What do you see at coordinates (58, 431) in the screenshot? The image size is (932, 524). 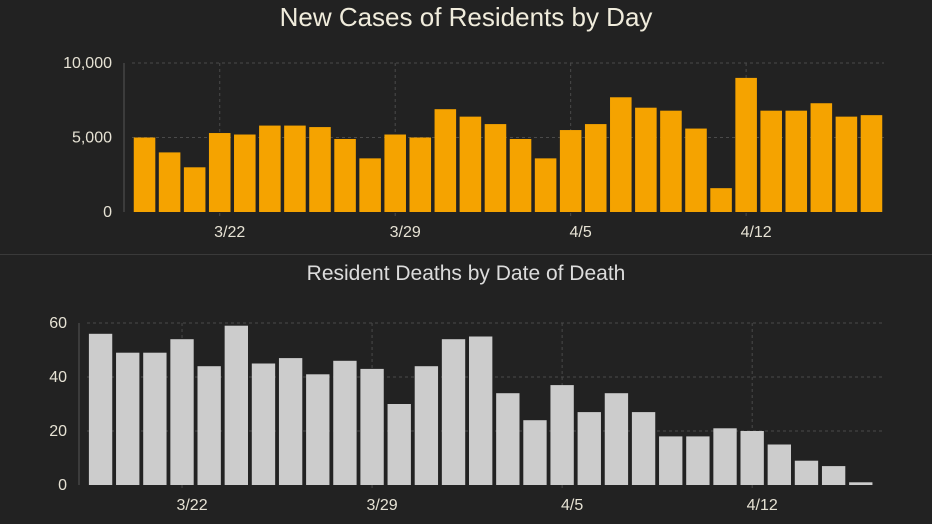 I see `deaths-y-tick-label: 20` at bounding box center [58, 431].